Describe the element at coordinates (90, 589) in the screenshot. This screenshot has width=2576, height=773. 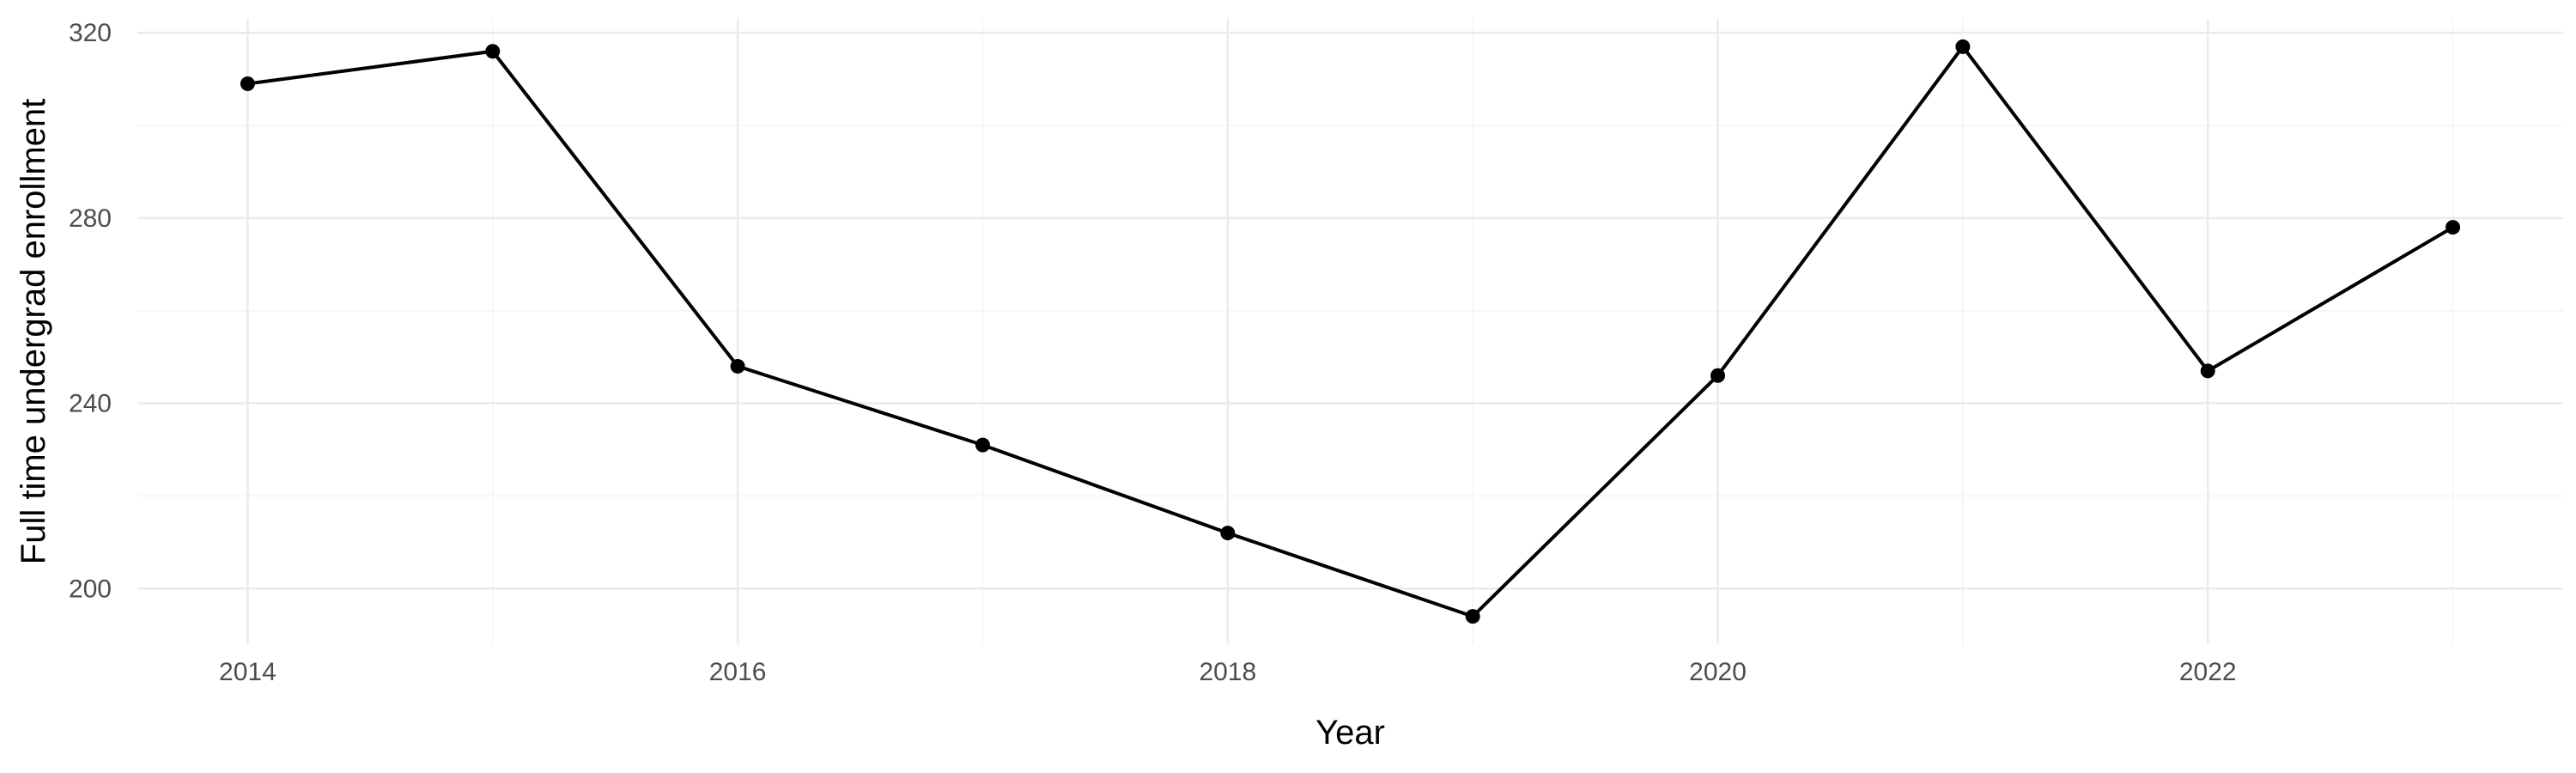
I see `y-tick-label: 200` at that location.